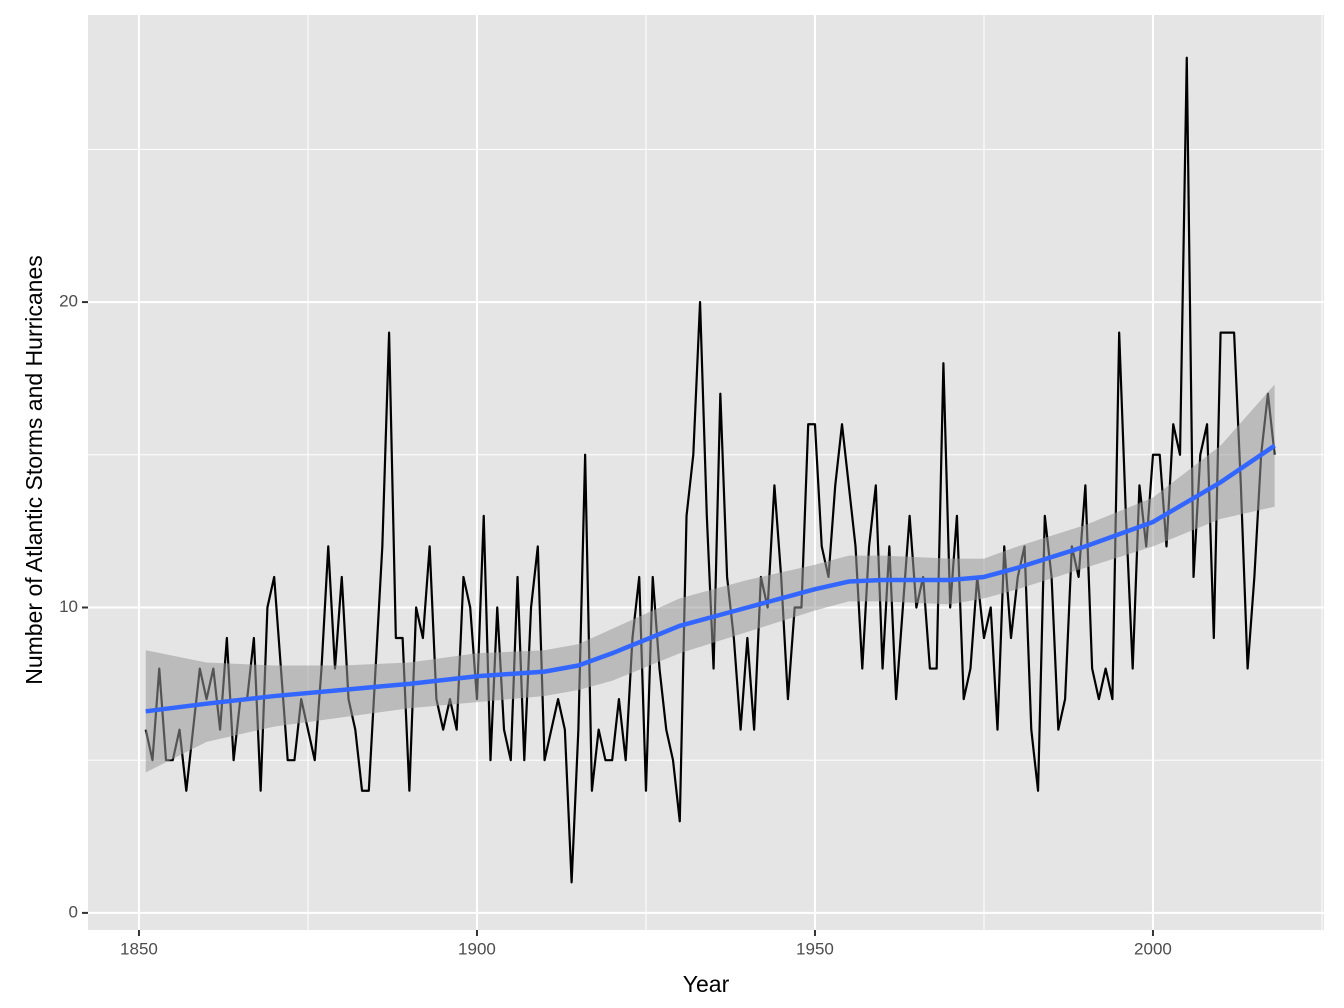  I want to click on x-tick-label: 1900, so click(477, 948).